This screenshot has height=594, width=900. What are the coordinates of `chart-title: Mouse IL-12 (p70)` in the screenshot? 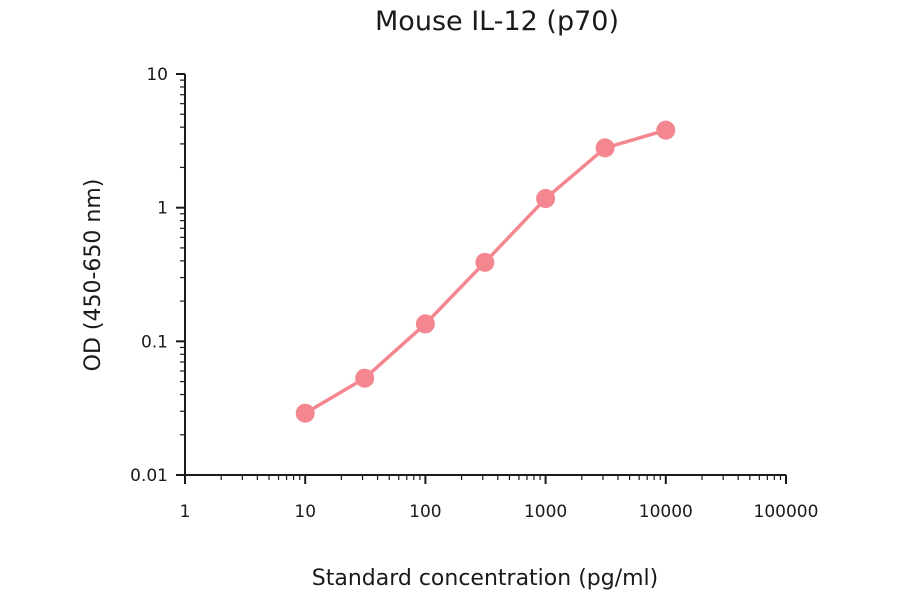 It's located at (497, 21).